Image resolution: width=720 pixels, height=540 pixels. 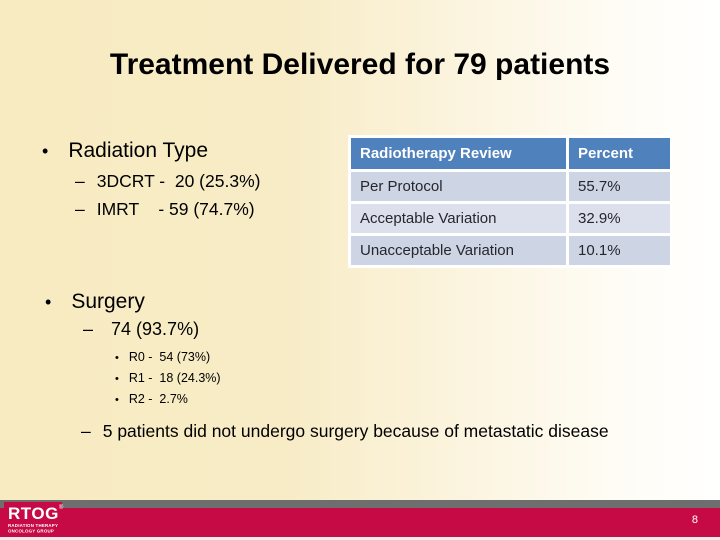 What do you see at coordinates (175, 209) in the screenshot?
I see `radiation-item-text: IMRT - 59 (74.7%)` at bounding box center [175, 209].